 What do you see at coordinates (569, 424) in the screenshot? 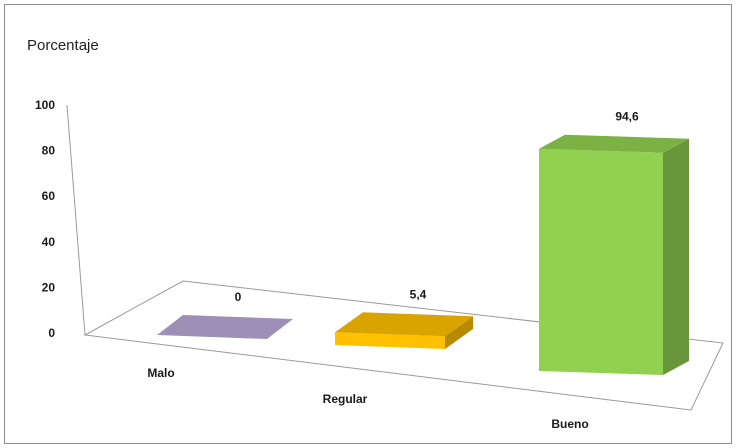
I see `category-label: Bueno` at bounding box center [569, 424].